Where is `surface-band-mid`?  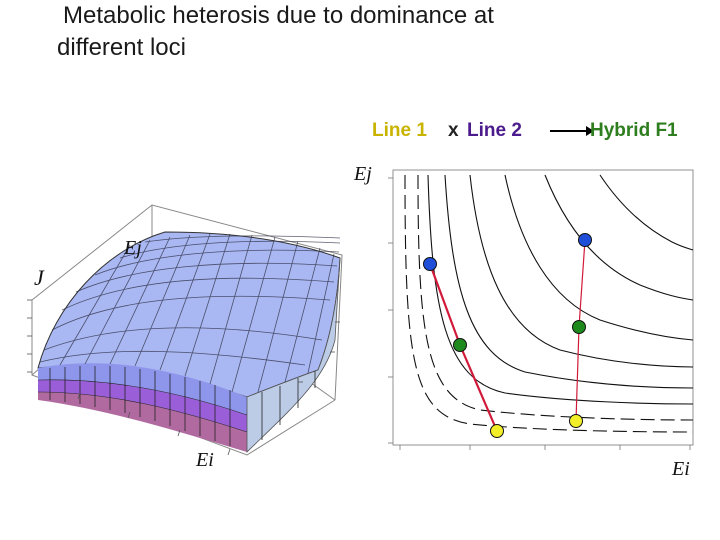
surface-band-mid is located at coordinates (142, 405).